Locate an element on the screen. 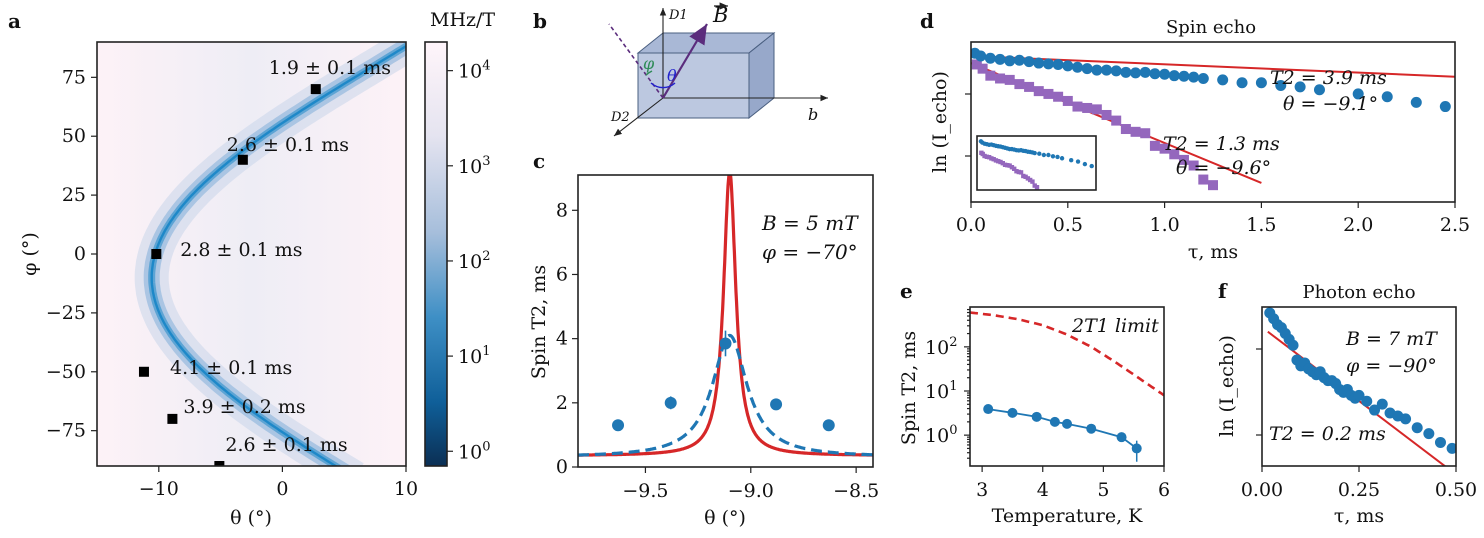 This screenshot has width=1484, height=538. panel-f-annotation-field: B = 7 mT is located at coordinates (1391, 339).